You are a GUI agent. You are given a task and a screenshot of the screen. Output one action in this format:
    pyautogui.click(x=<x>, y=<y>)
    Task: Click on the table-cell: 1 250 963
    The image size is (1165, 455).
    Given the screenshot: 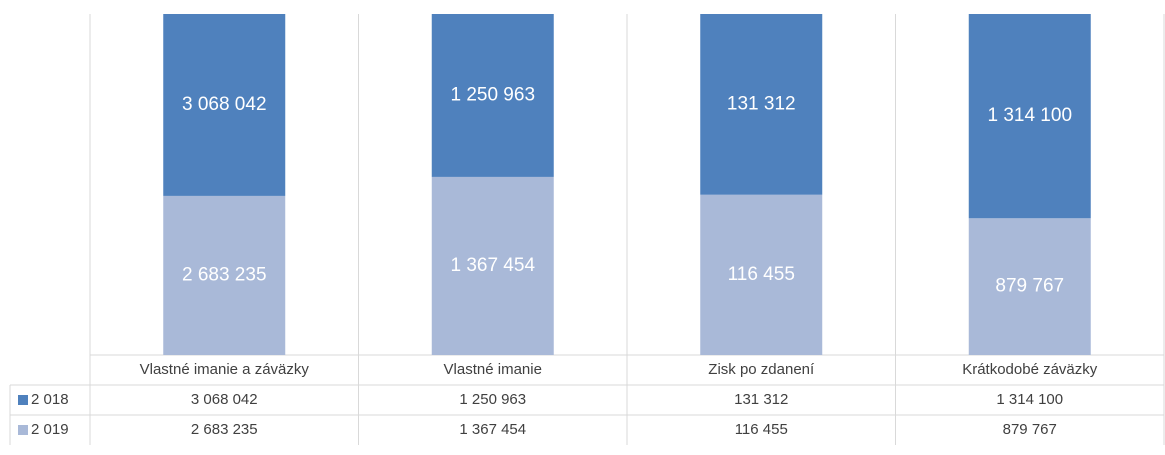 What is the action you would take?
    pyautogui.click(x=492, y=399)
    